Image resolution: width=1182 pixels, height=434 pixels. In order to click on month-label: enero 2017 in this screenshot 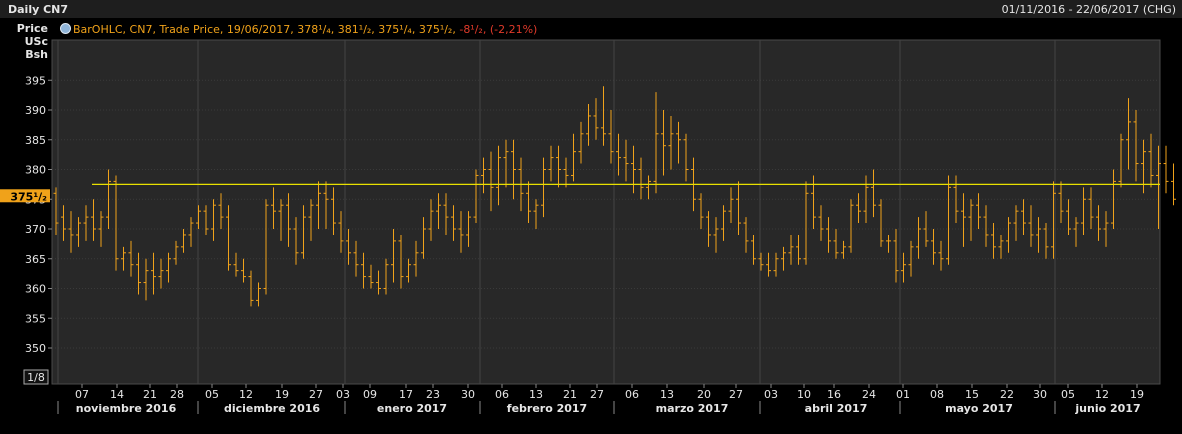, I will do `click(412, 408)`.